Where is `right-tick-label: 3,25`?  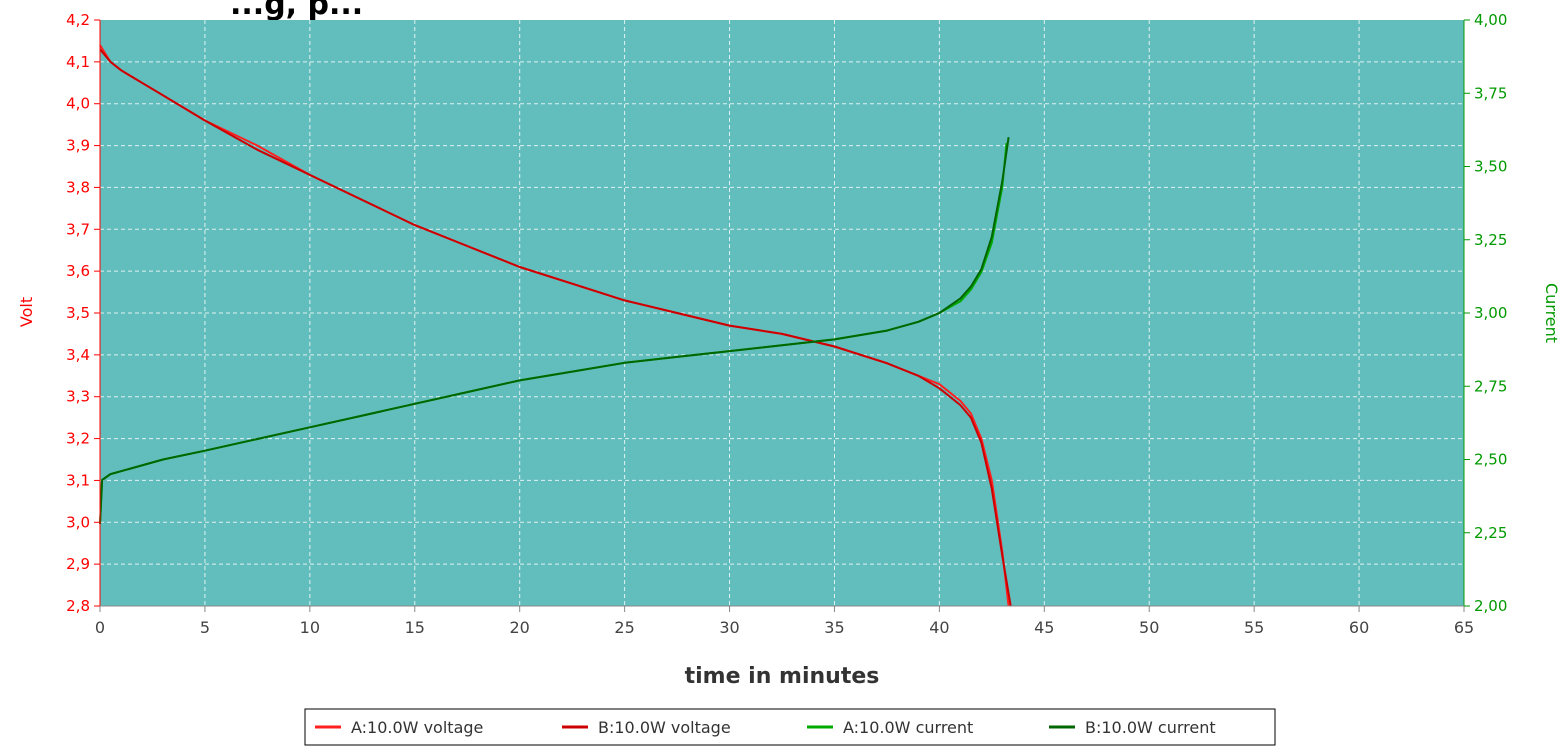 right-tick-label: 3,25 is located at coordinates (1490, 240).